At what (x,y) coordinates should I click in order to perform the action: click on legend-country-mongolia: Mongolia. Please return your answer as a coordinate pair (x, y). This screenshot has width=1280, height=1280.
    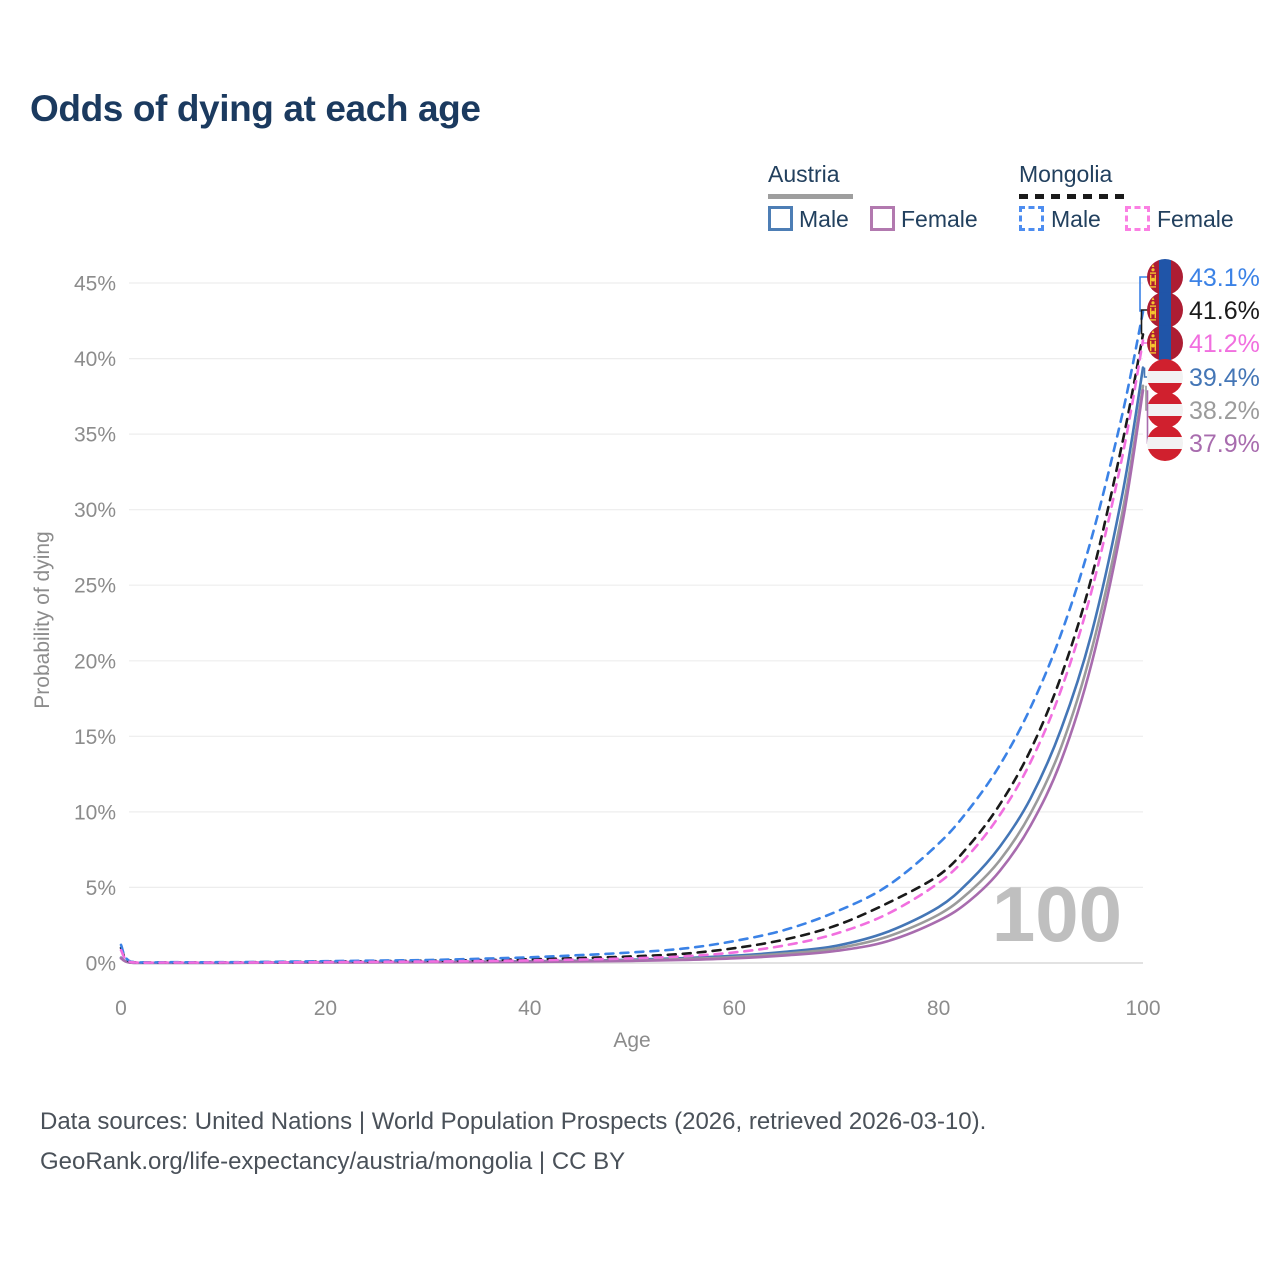
    Looking at the image, I should click on (1066, 174).